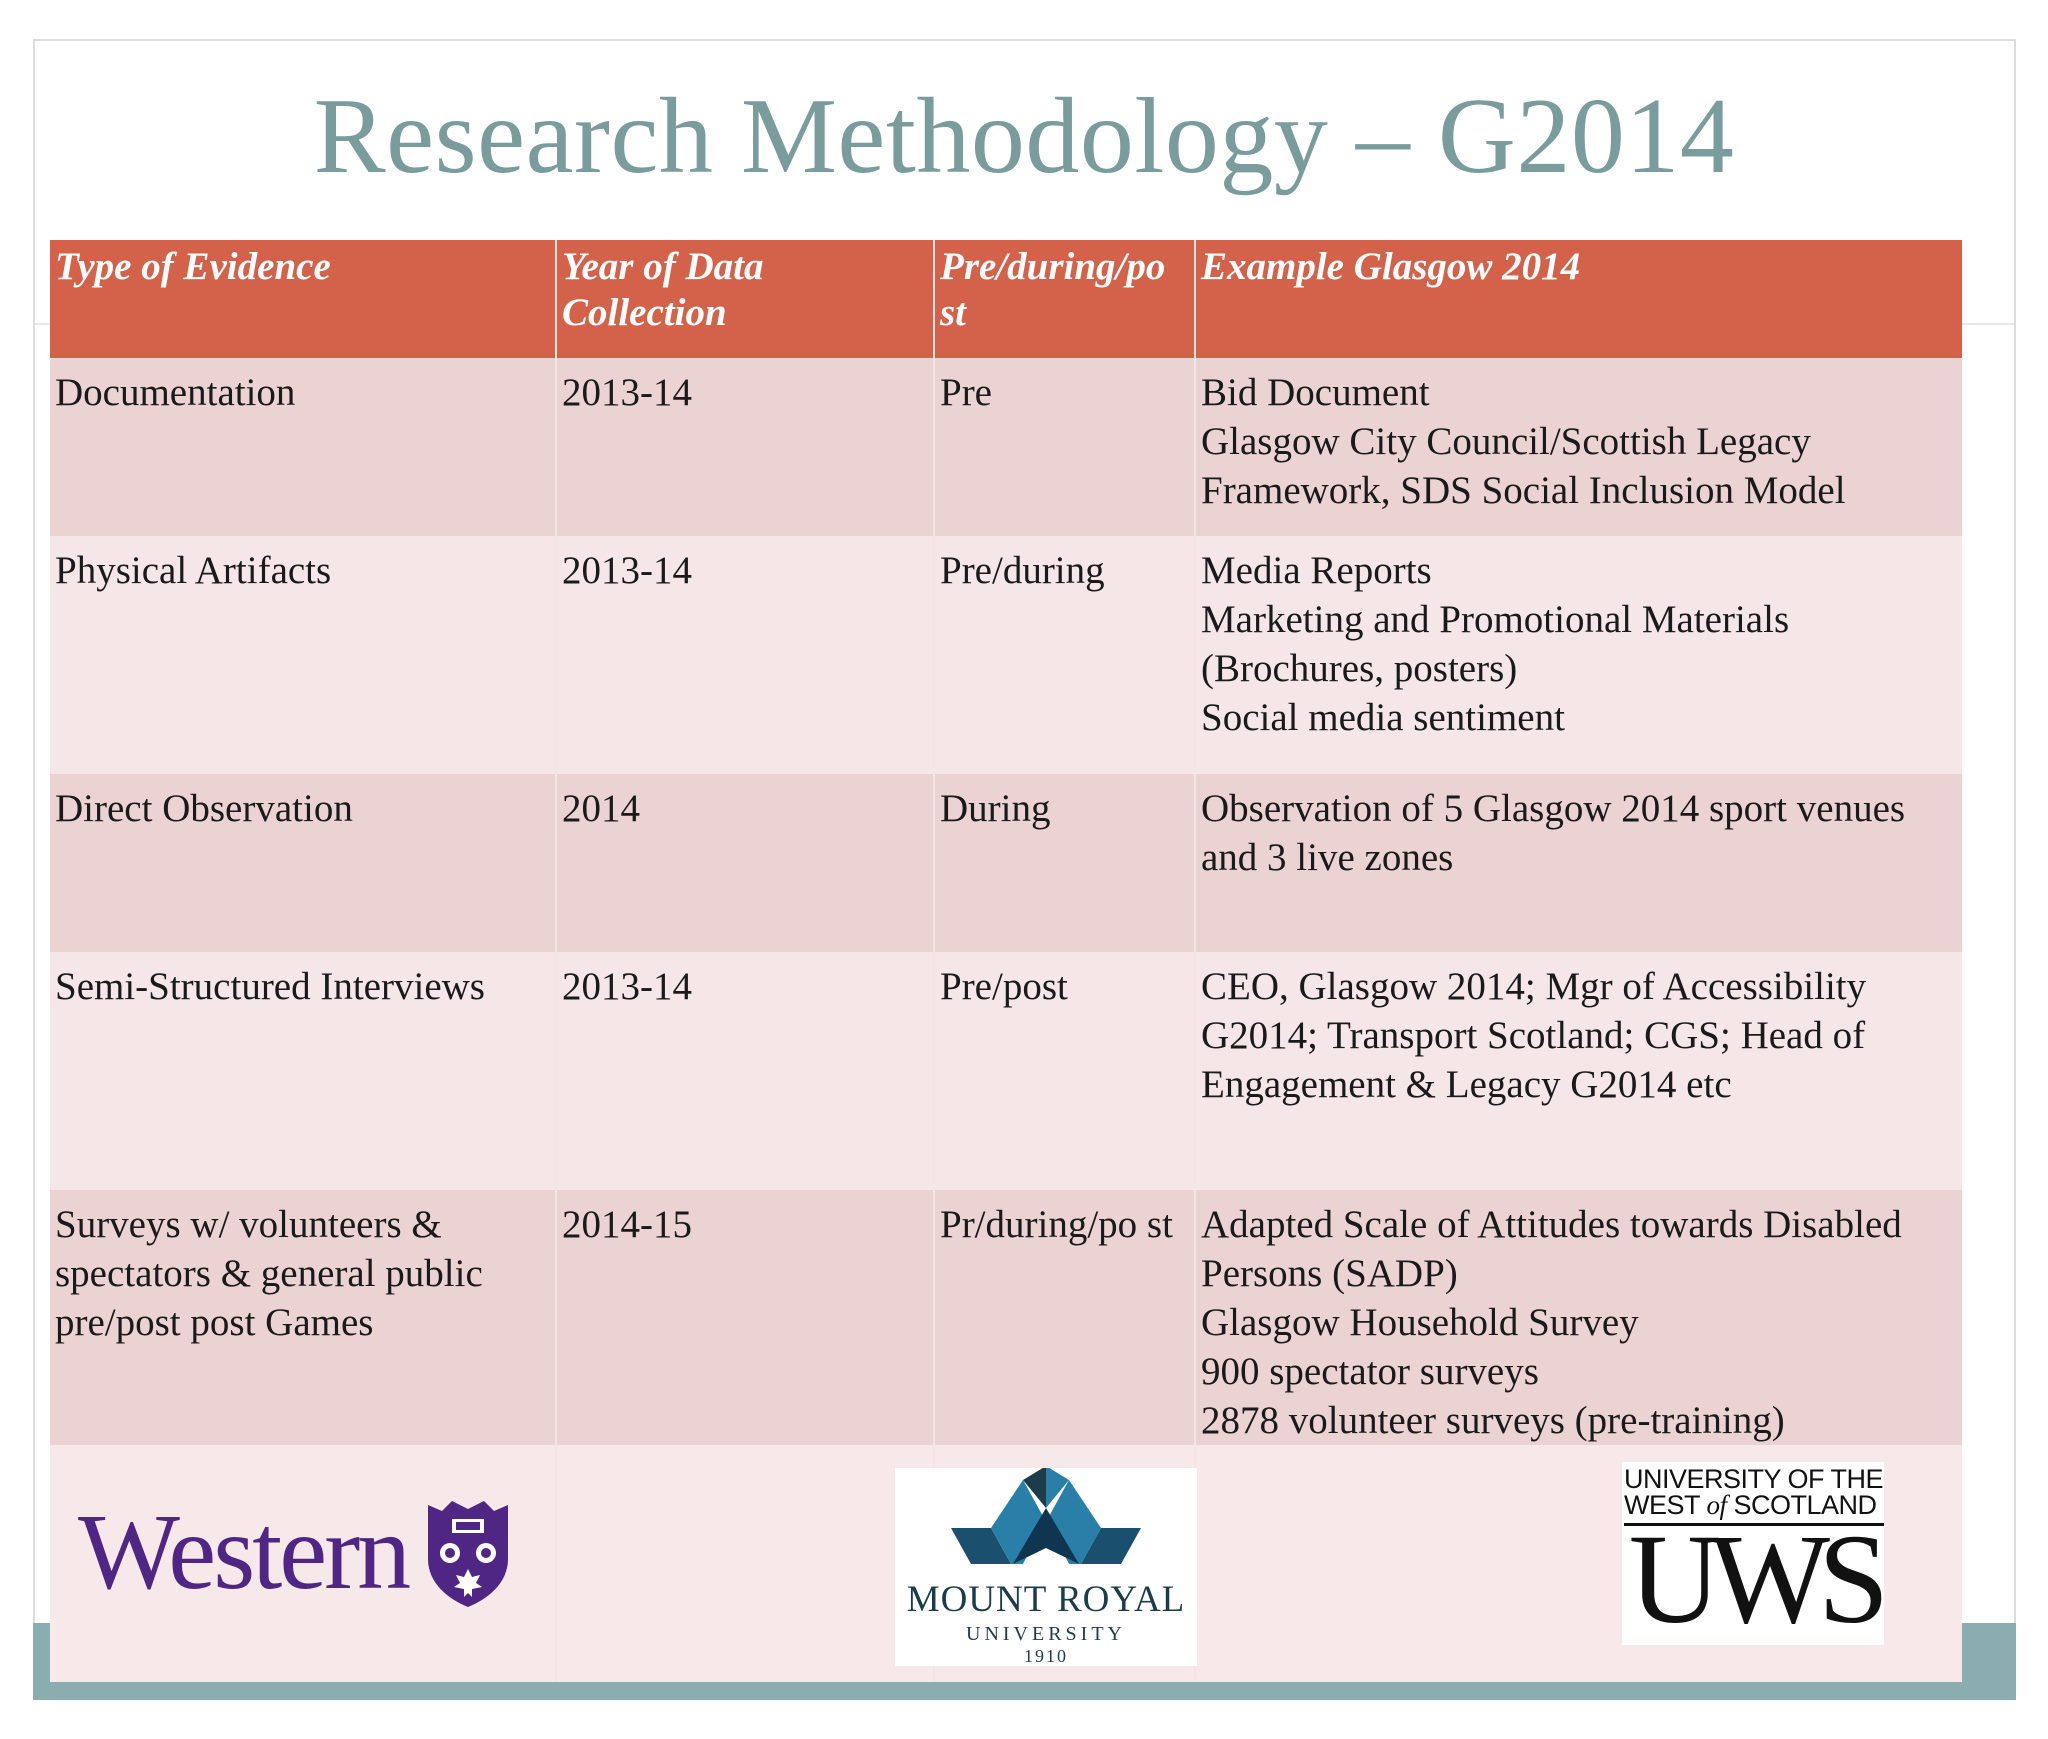 Image resolution: width=2048 pixels, height=1739 pixels. I want to click on cell-phase: Pre/post, so click(1064, 1071).